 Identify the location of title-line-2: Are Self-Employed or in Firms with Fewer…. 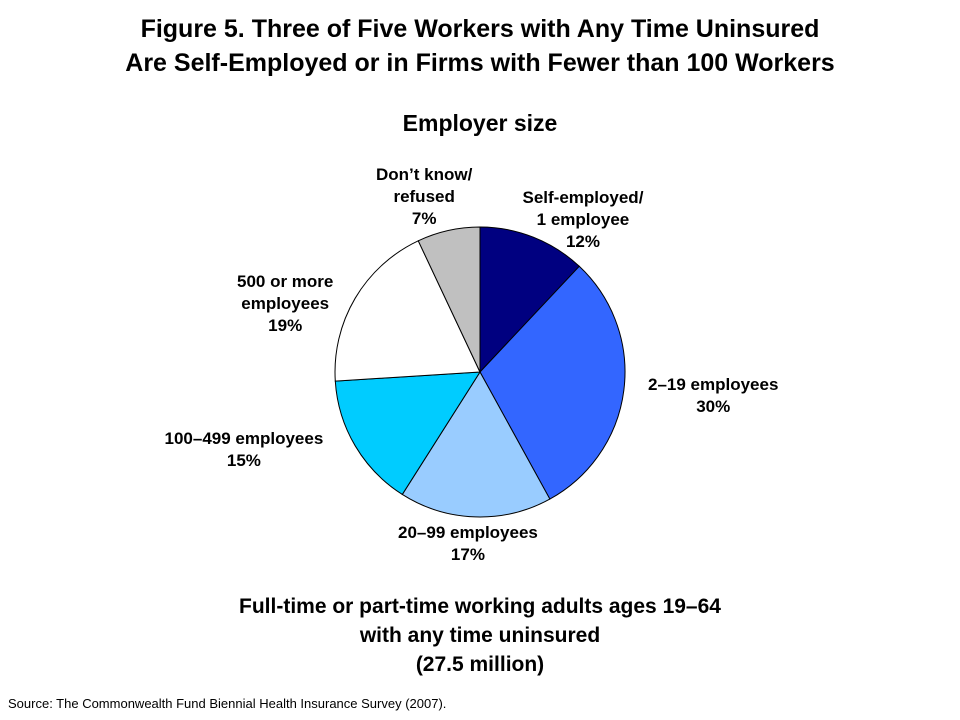
(480, 63).